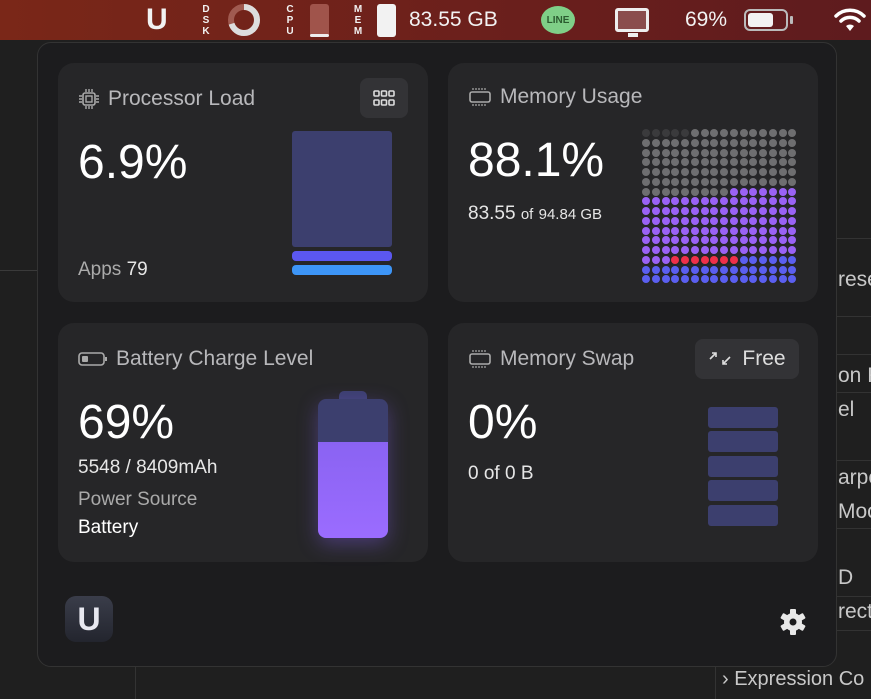  Describe the element at coordinates (89, 619) in the screenshot. I see `app-logo: U` at that location.